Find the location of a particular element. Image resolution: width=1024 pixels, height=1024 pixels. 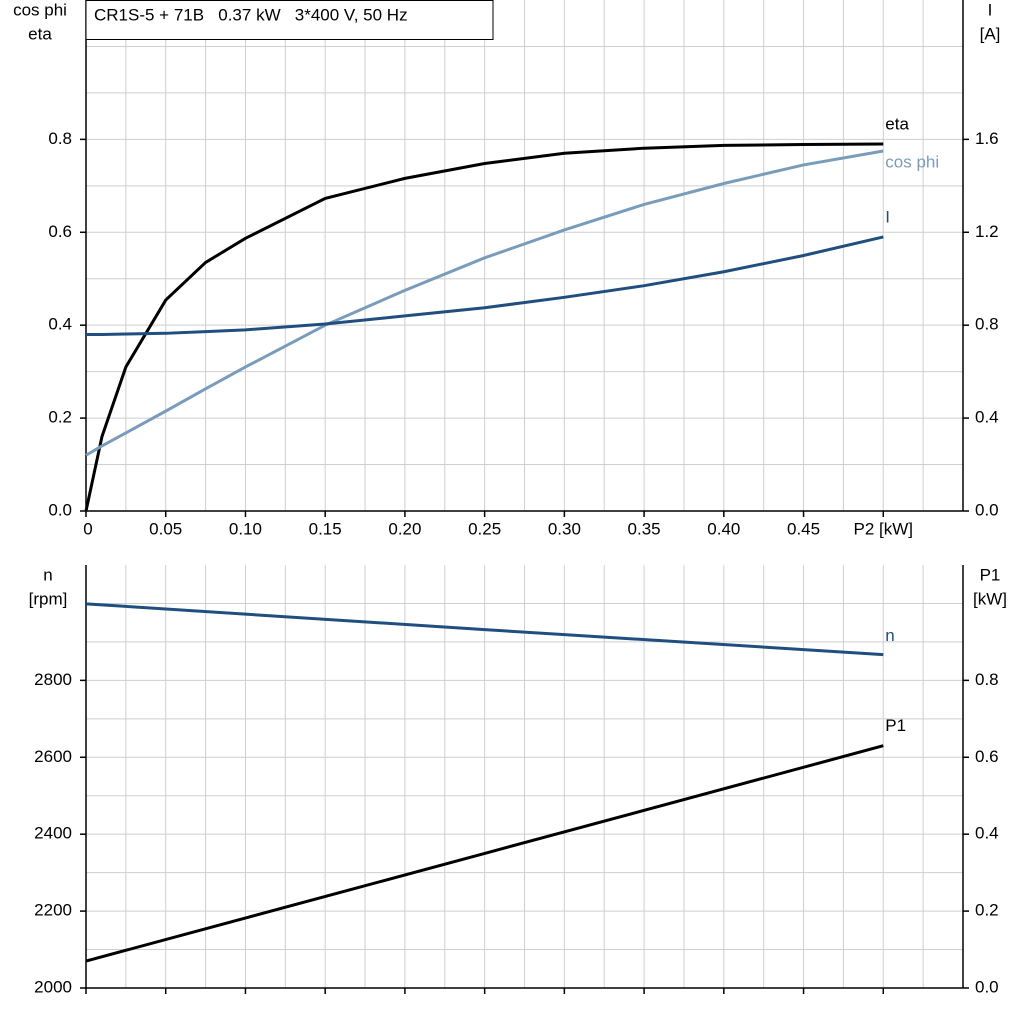

title-box is located at coordinates (289, 20).